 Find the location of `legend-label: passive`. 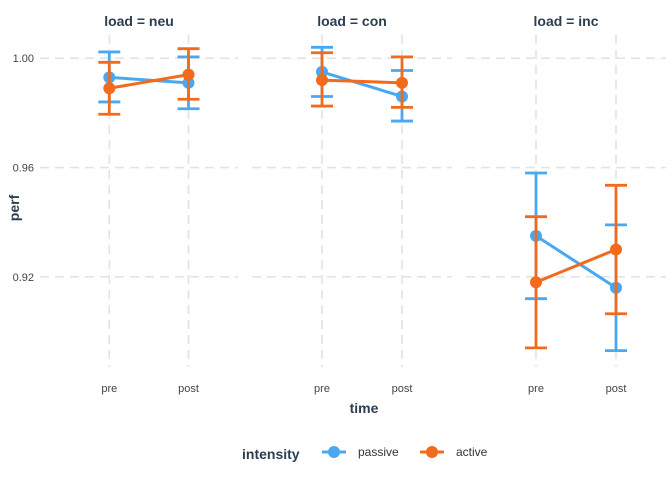

legend-label: passive is located at coordinates (378, 452).